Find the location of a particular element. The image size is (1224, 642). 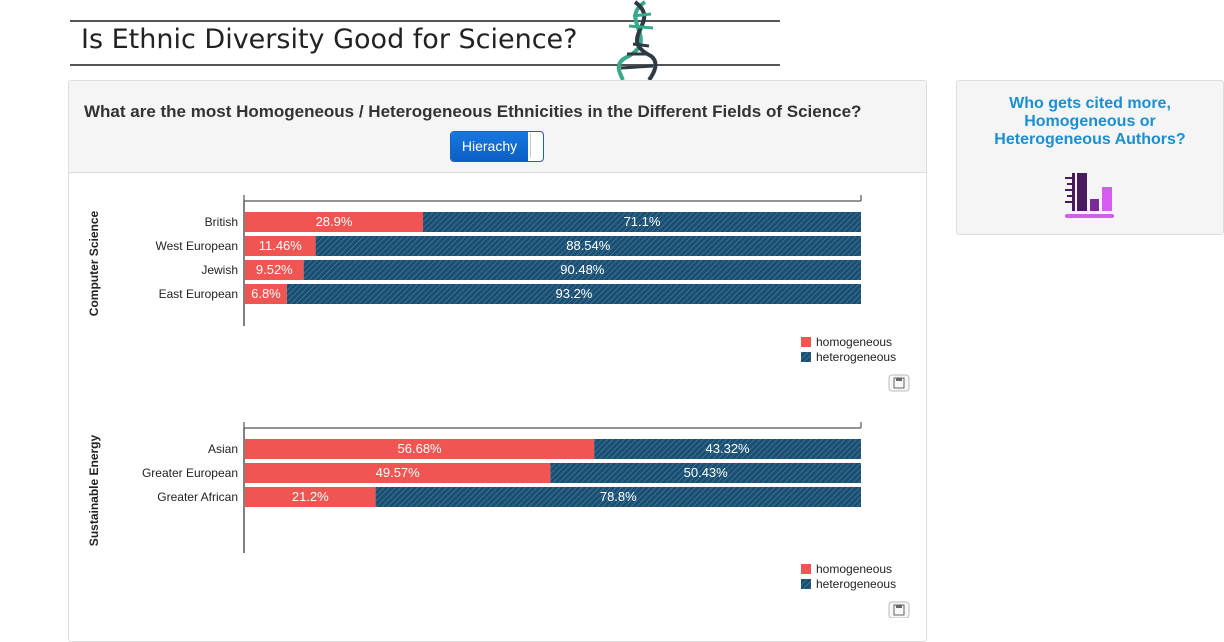

category-label: Greater African is located at coordinates (197, 497).